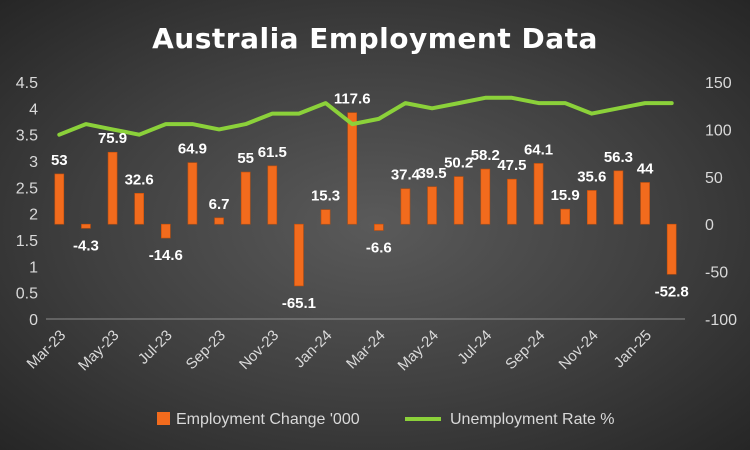 The width and height of the screenshot is (750, 450). I want to click on left-tick-label: 0.5, so click(27, 294).